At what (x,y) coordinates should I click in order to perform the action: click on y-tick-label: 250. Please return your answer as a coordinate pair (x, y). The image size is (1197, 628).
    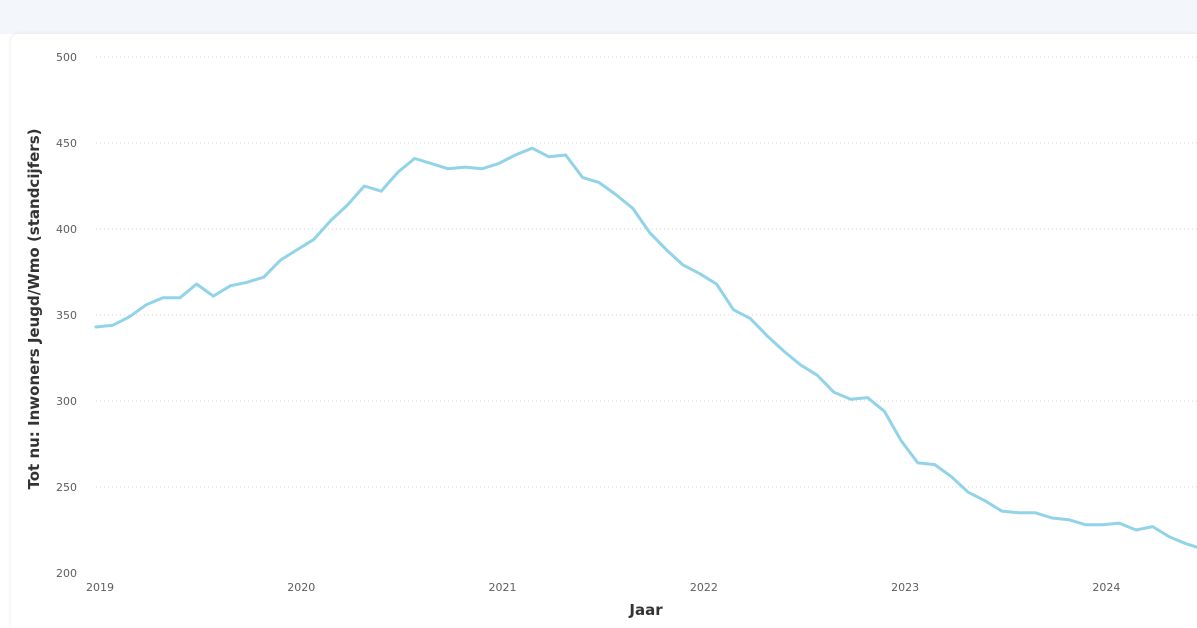
    Looking at the image, I should click on (66, 487).